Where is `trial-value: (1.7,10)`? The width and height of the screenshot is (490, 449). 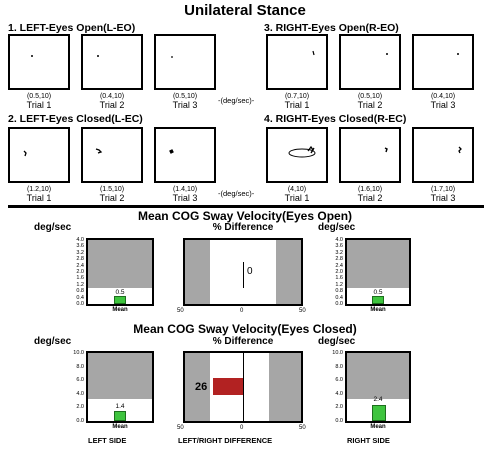
trial-value: (1.7,10) is located at coordinates (443, 189).